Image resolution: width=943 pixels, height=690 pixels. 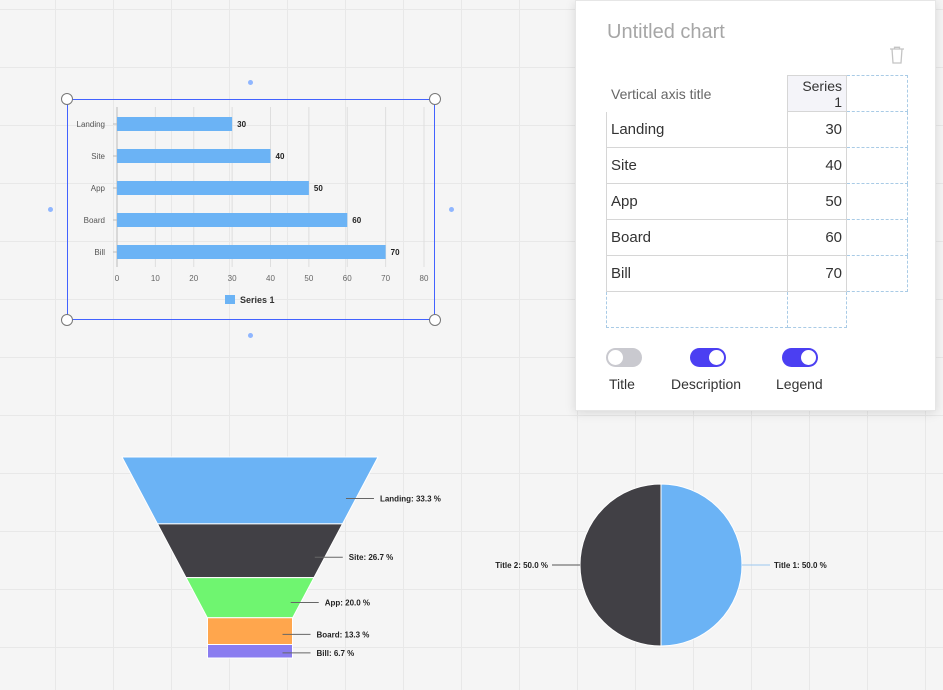 I want to click on trash-icon, so click(x=897, y=55).